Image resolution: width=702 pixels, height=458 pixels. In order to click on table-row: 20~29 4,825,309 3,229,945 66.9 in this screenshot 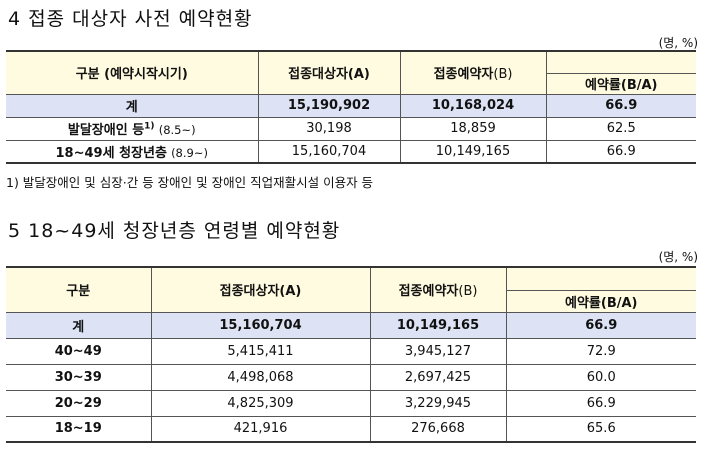, I will do `click(351, 403)`.